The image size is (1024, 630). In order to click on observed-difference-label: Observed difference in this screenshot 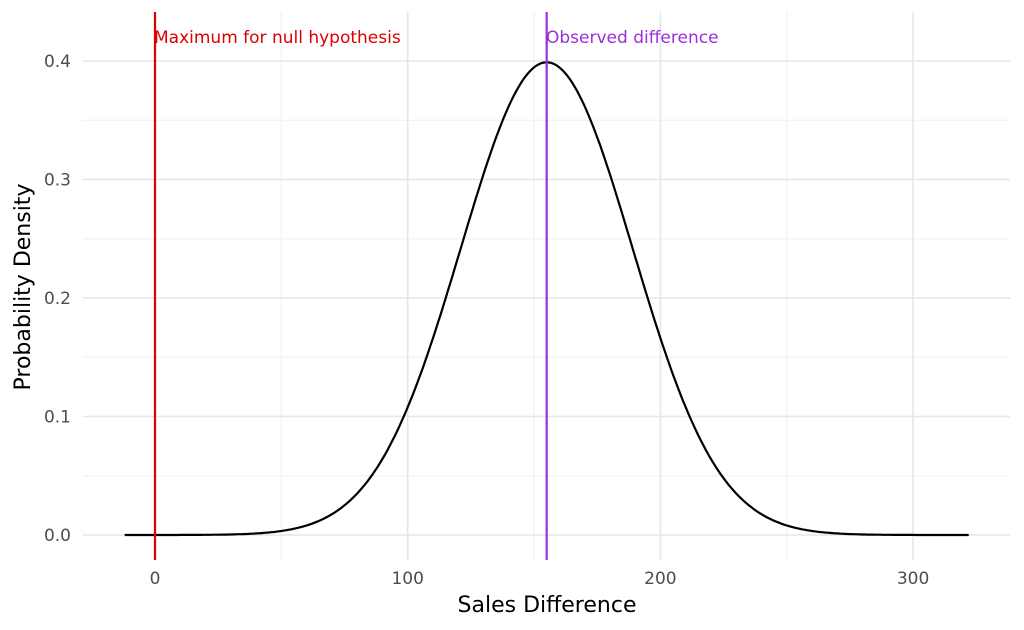, I will do `click(632, 38)`.